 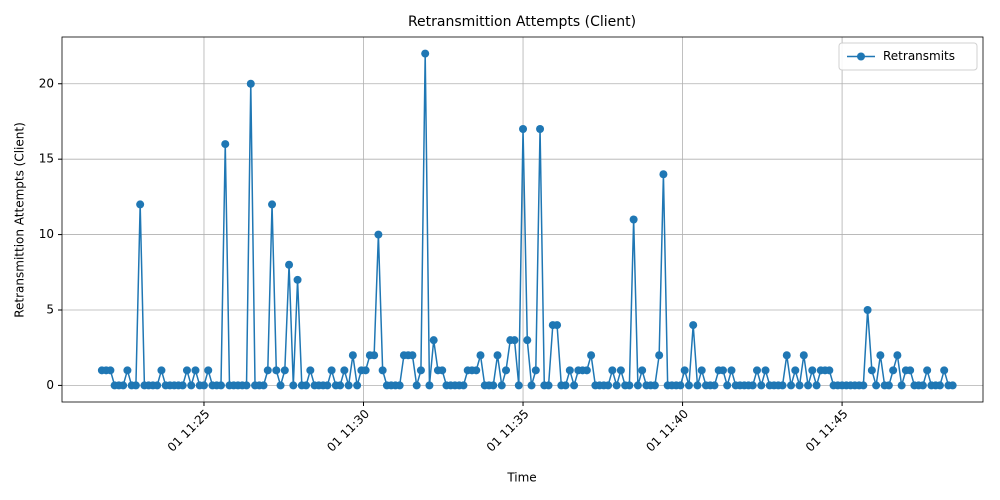 I want to click on y-tick-label: 5, so click(x=50, y=309).